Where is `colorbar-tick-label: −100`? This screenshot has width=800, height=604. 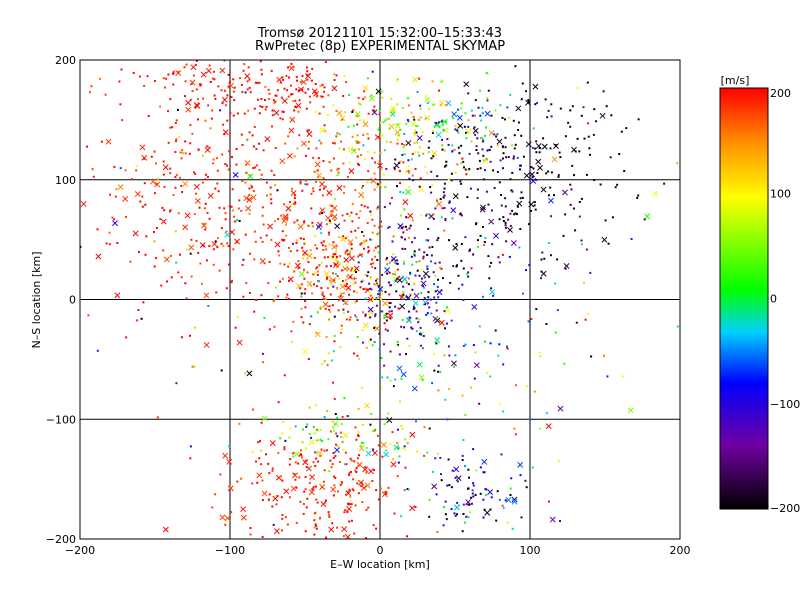
colorbar-tick-label: −100 is located at coordinates (785, 404).